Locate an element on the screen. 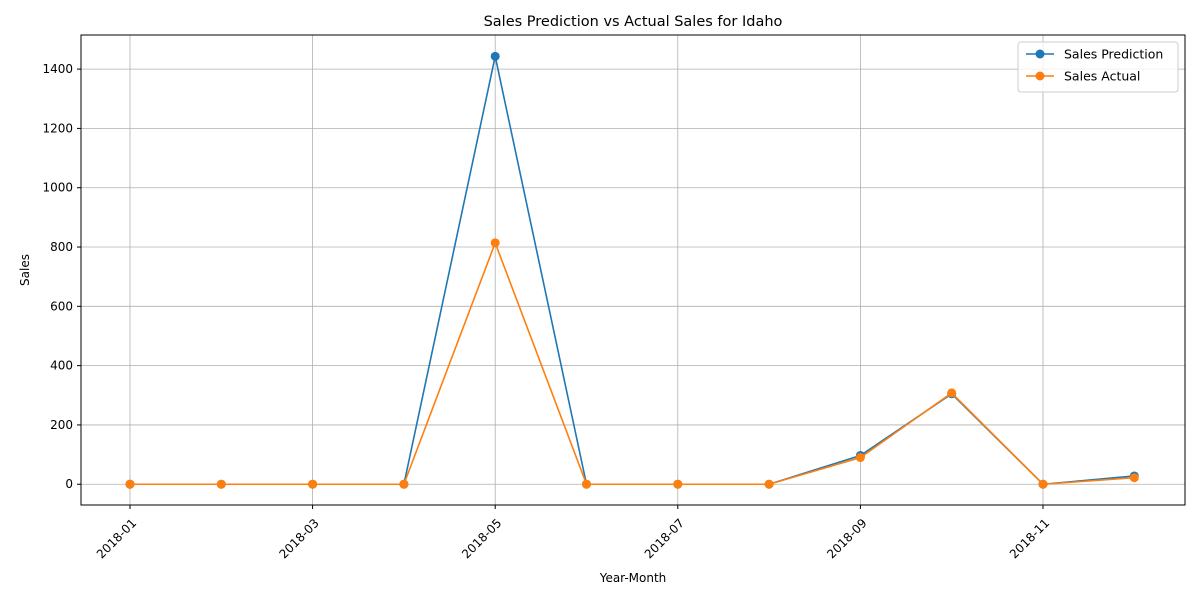  legend: Sales Prediction Sales Actual is located at coordinates (1098, 67).